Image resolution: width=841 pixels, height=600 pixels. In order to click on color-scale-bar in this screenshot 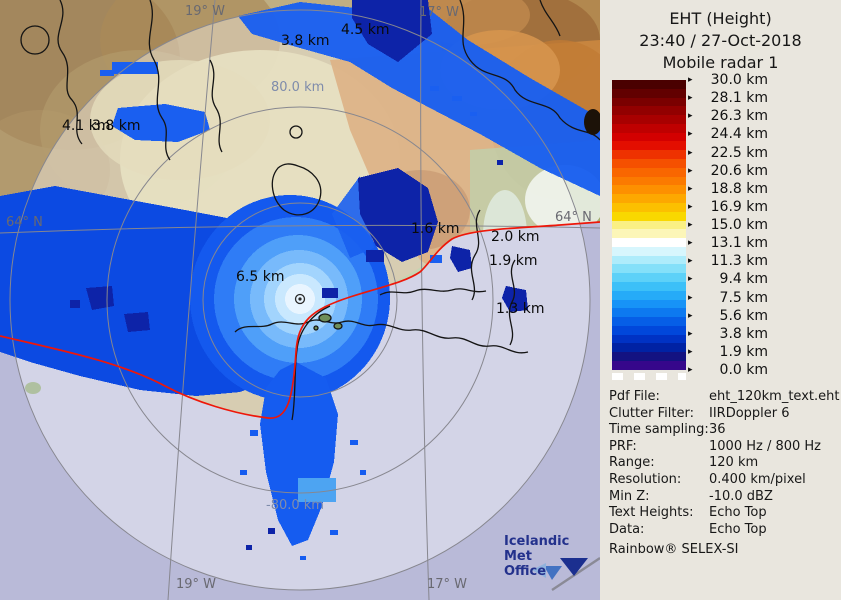, I will do `click(649, 225)`.